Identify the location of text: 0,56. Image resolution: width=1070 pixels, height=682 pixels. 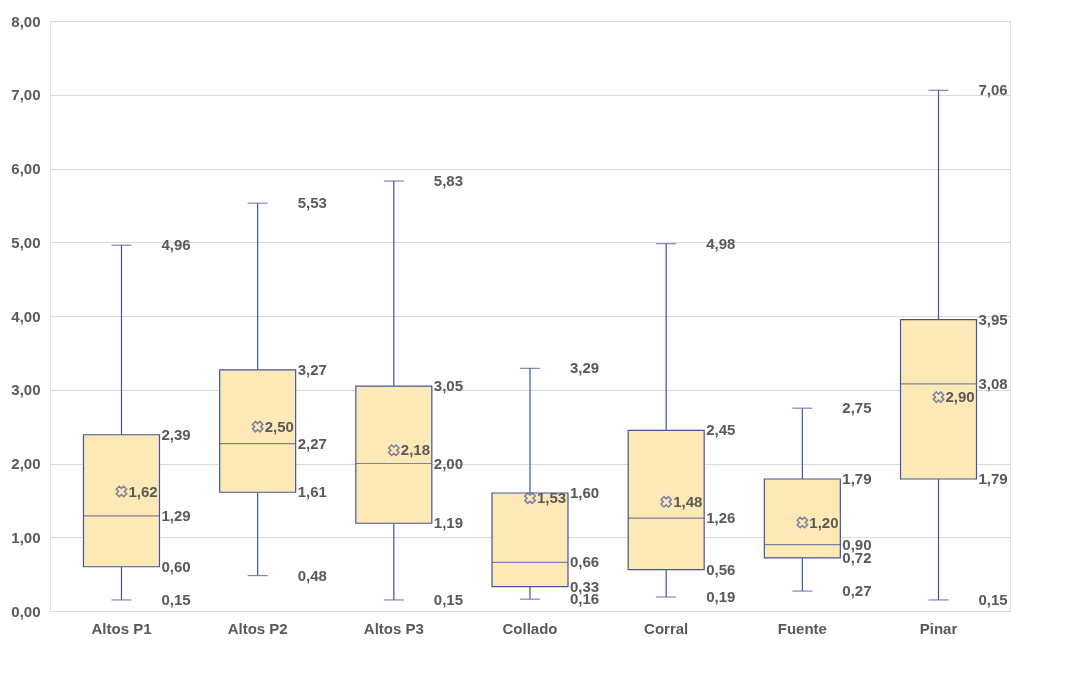
(721, 569).